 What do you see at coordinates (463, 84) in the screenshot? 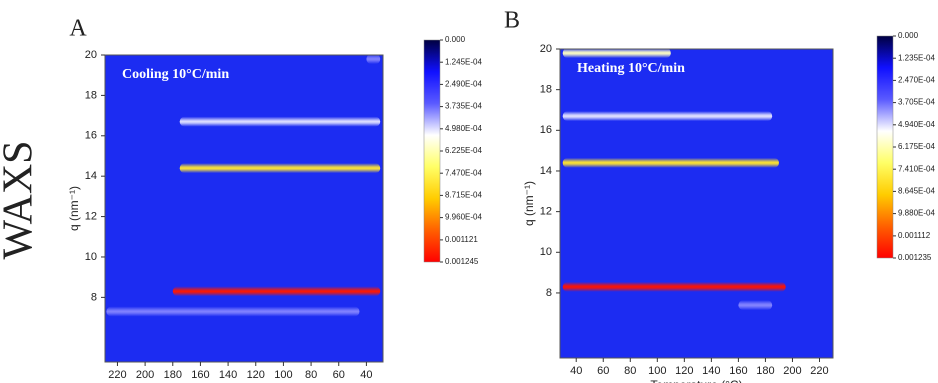
I see `colorbar-tick-label: 2.490E-04` at bounding box center [463, 84].